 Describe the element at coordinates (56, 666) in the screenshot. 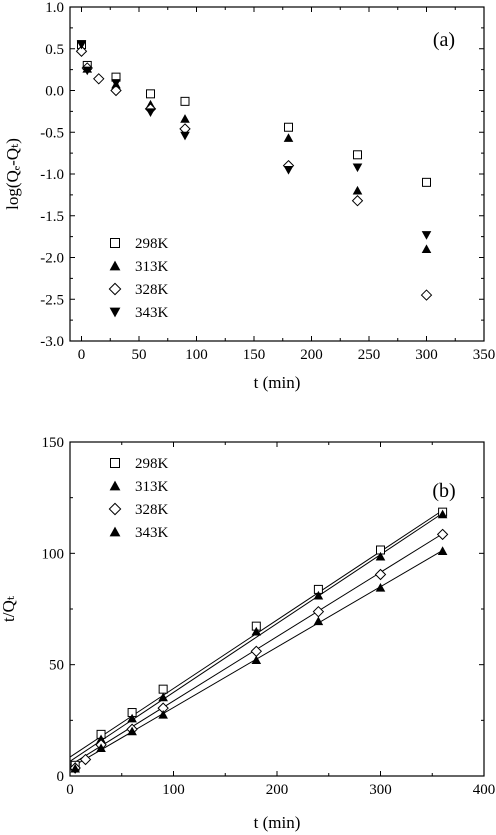

I see `y-tick-label: 50` at that location.